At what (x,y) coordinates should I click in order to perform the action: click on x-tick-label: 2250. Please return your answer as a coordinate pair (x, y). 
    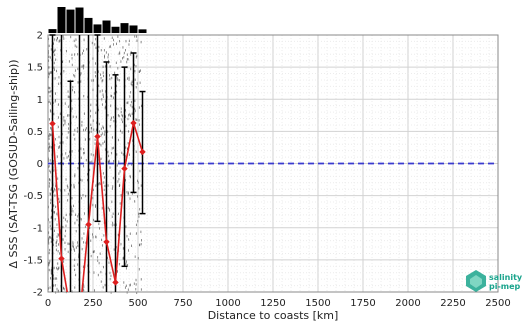
    Looking at the image, I should click on (452, 303).